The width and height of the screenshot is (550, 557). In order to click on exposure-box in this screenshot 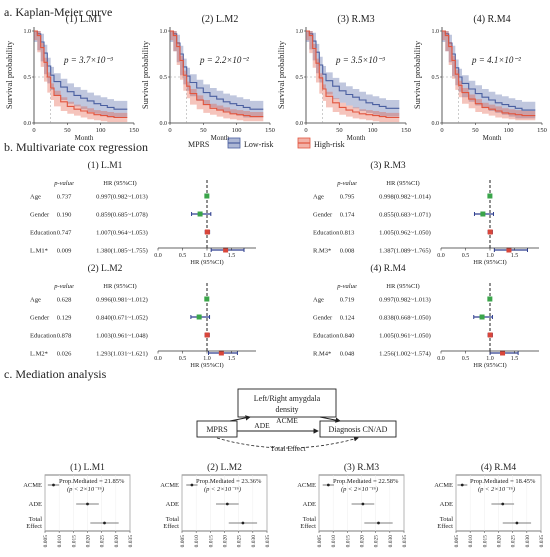, I will do `click(217, 429)`.